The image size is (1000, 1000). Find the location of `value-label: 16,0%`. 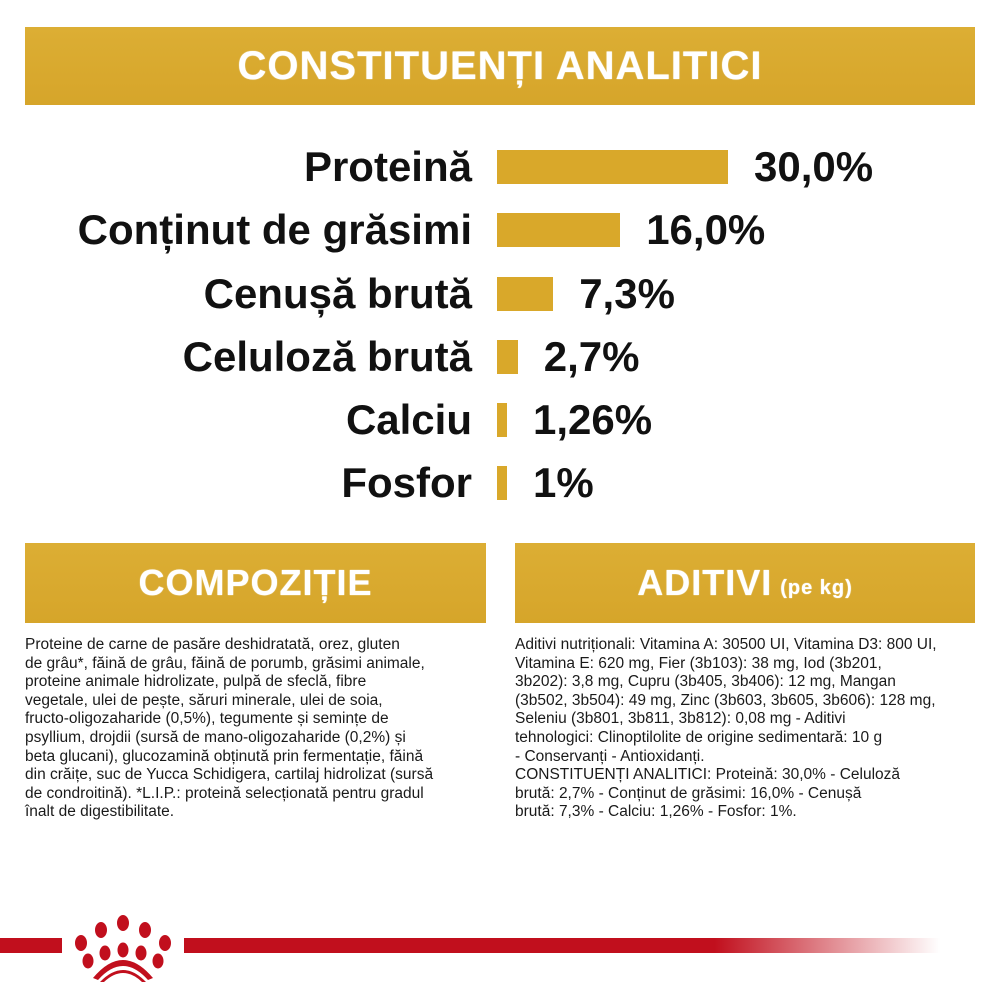

value-label: 16,0% is located at coordinates (706, 229).